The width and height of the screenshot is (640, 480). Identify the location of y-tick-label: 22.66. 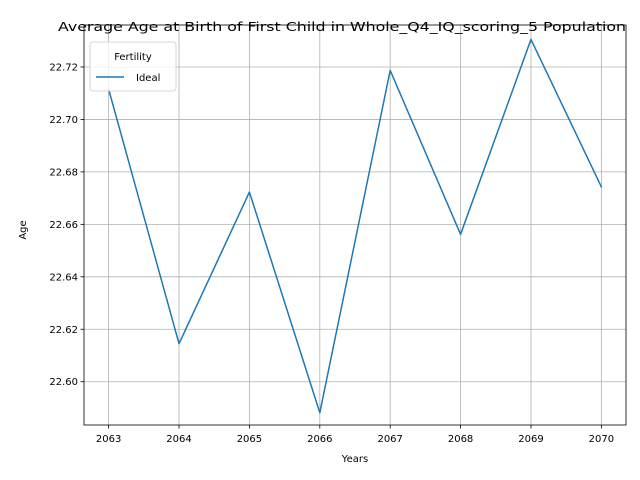
(63, 225).